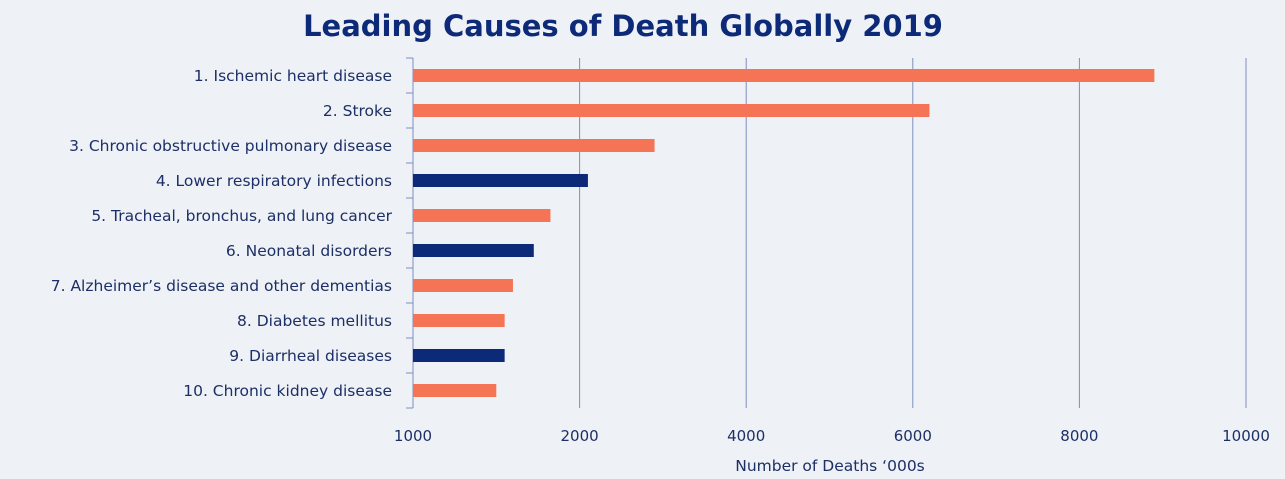 This screenshot has width=1285, height=479. What do you see at coordinates (309, 251) in the screenshot?
I see `category-label: 6. Neonatal disorders` at bounding box center [309, 251].